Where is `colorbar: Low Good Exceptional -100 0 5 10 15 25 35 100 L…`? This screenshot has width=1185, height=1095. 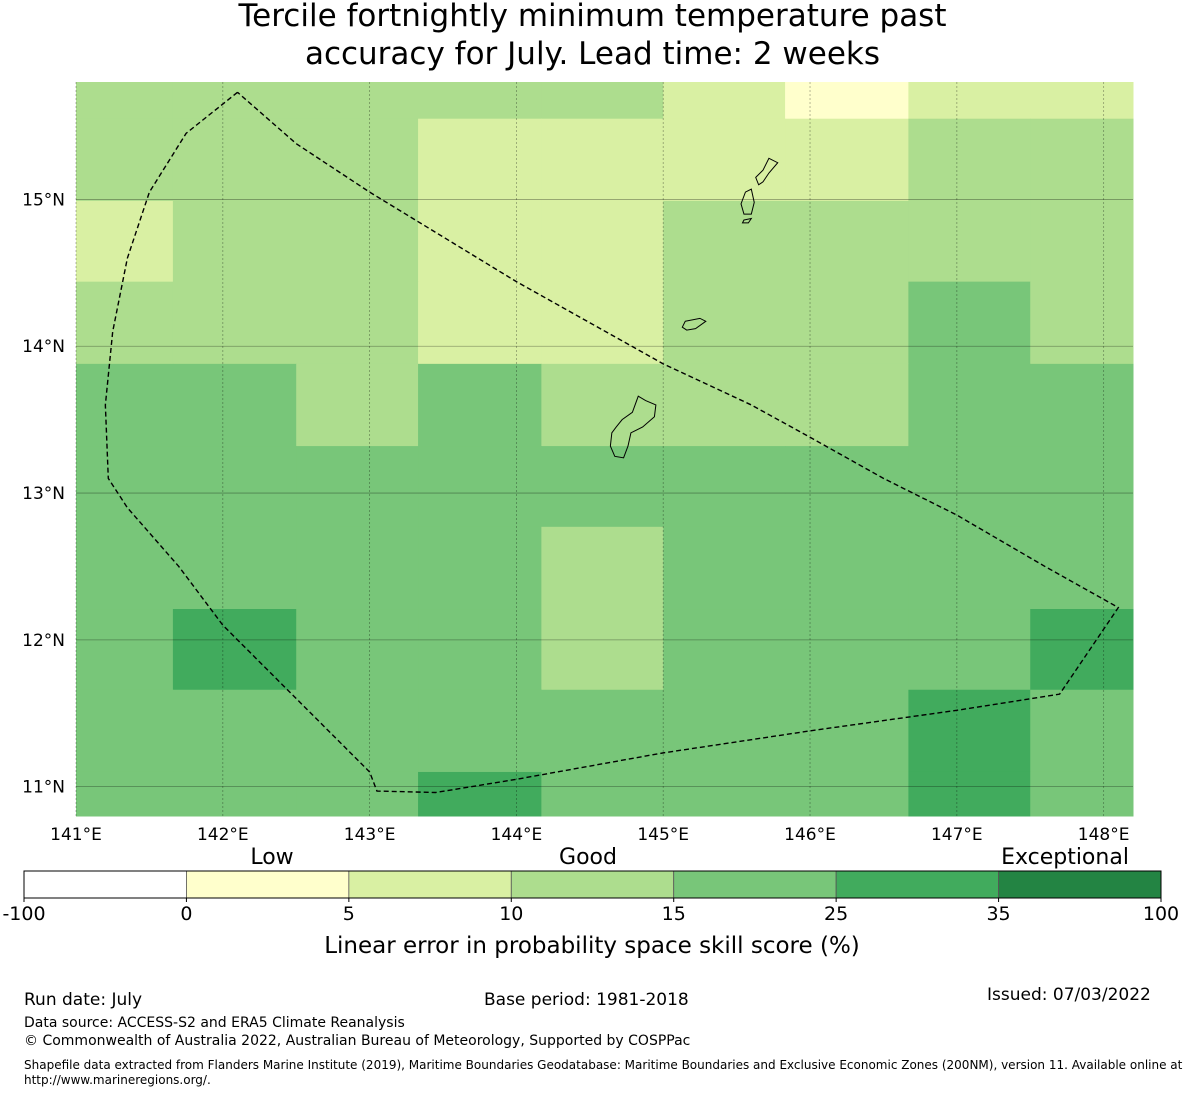 colorbar: Low Good Exceptional -100 0 5 10 15 25 35 100 L… is located at coordinates (590, 902).